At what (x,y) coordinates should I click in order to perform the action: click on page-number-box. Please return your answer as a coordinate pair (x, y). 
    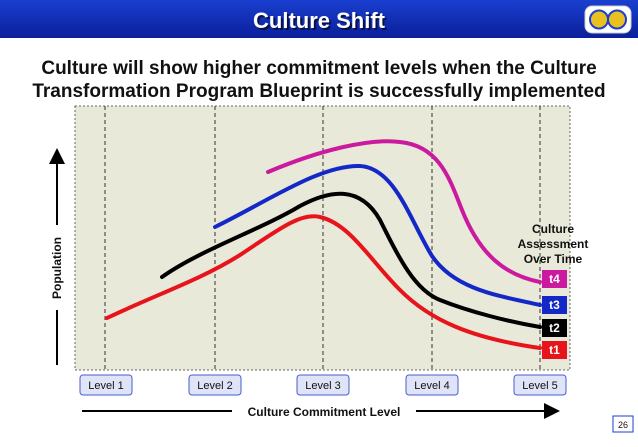
    Looking at the image, I should click on (623, 424).